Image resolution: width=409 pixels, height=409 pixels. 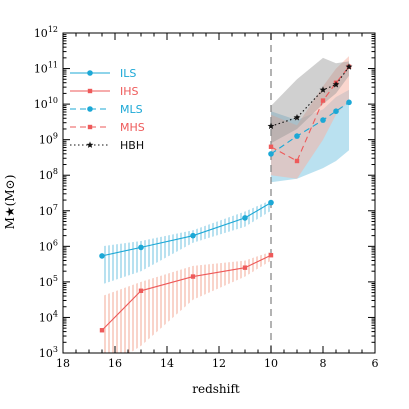 What do you see at coordinates (48, 245) in the screenshot?
I see `y-tick-label: 10⁶` at bounding box center [48, 245].